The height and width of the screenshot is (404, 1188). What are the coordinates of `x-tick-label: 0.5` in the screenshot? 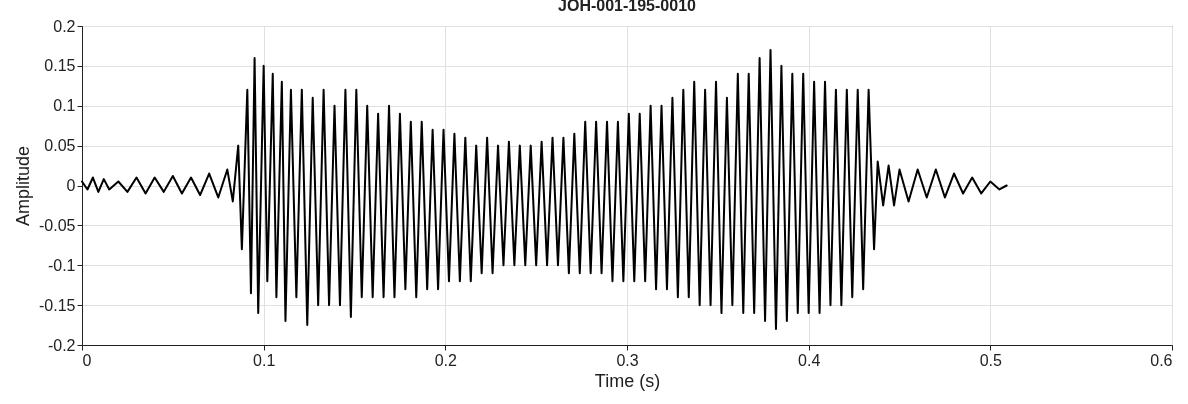 It's located at (991, 360).